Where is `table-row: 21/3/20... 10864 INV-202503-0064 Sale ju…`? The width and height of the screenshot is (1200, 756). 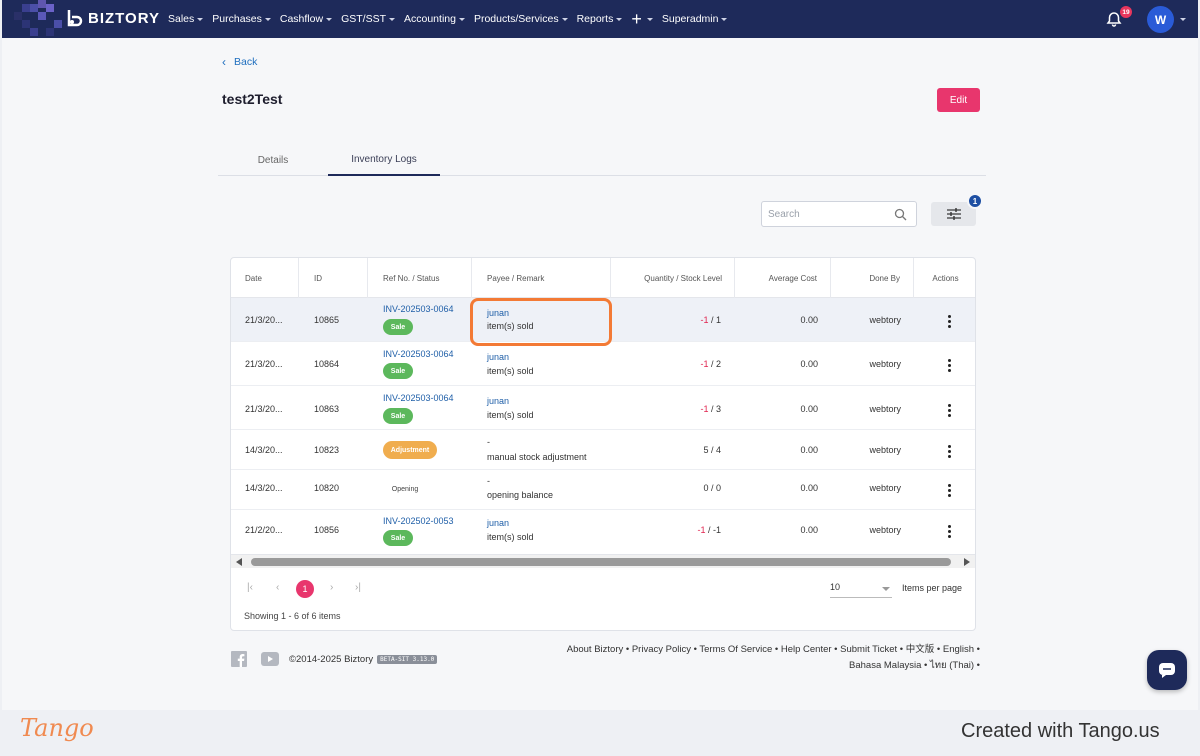
table-row: 21/3/20... 10864 INV-202503-0064 Sale ju… is located at coordinates (603, 364).